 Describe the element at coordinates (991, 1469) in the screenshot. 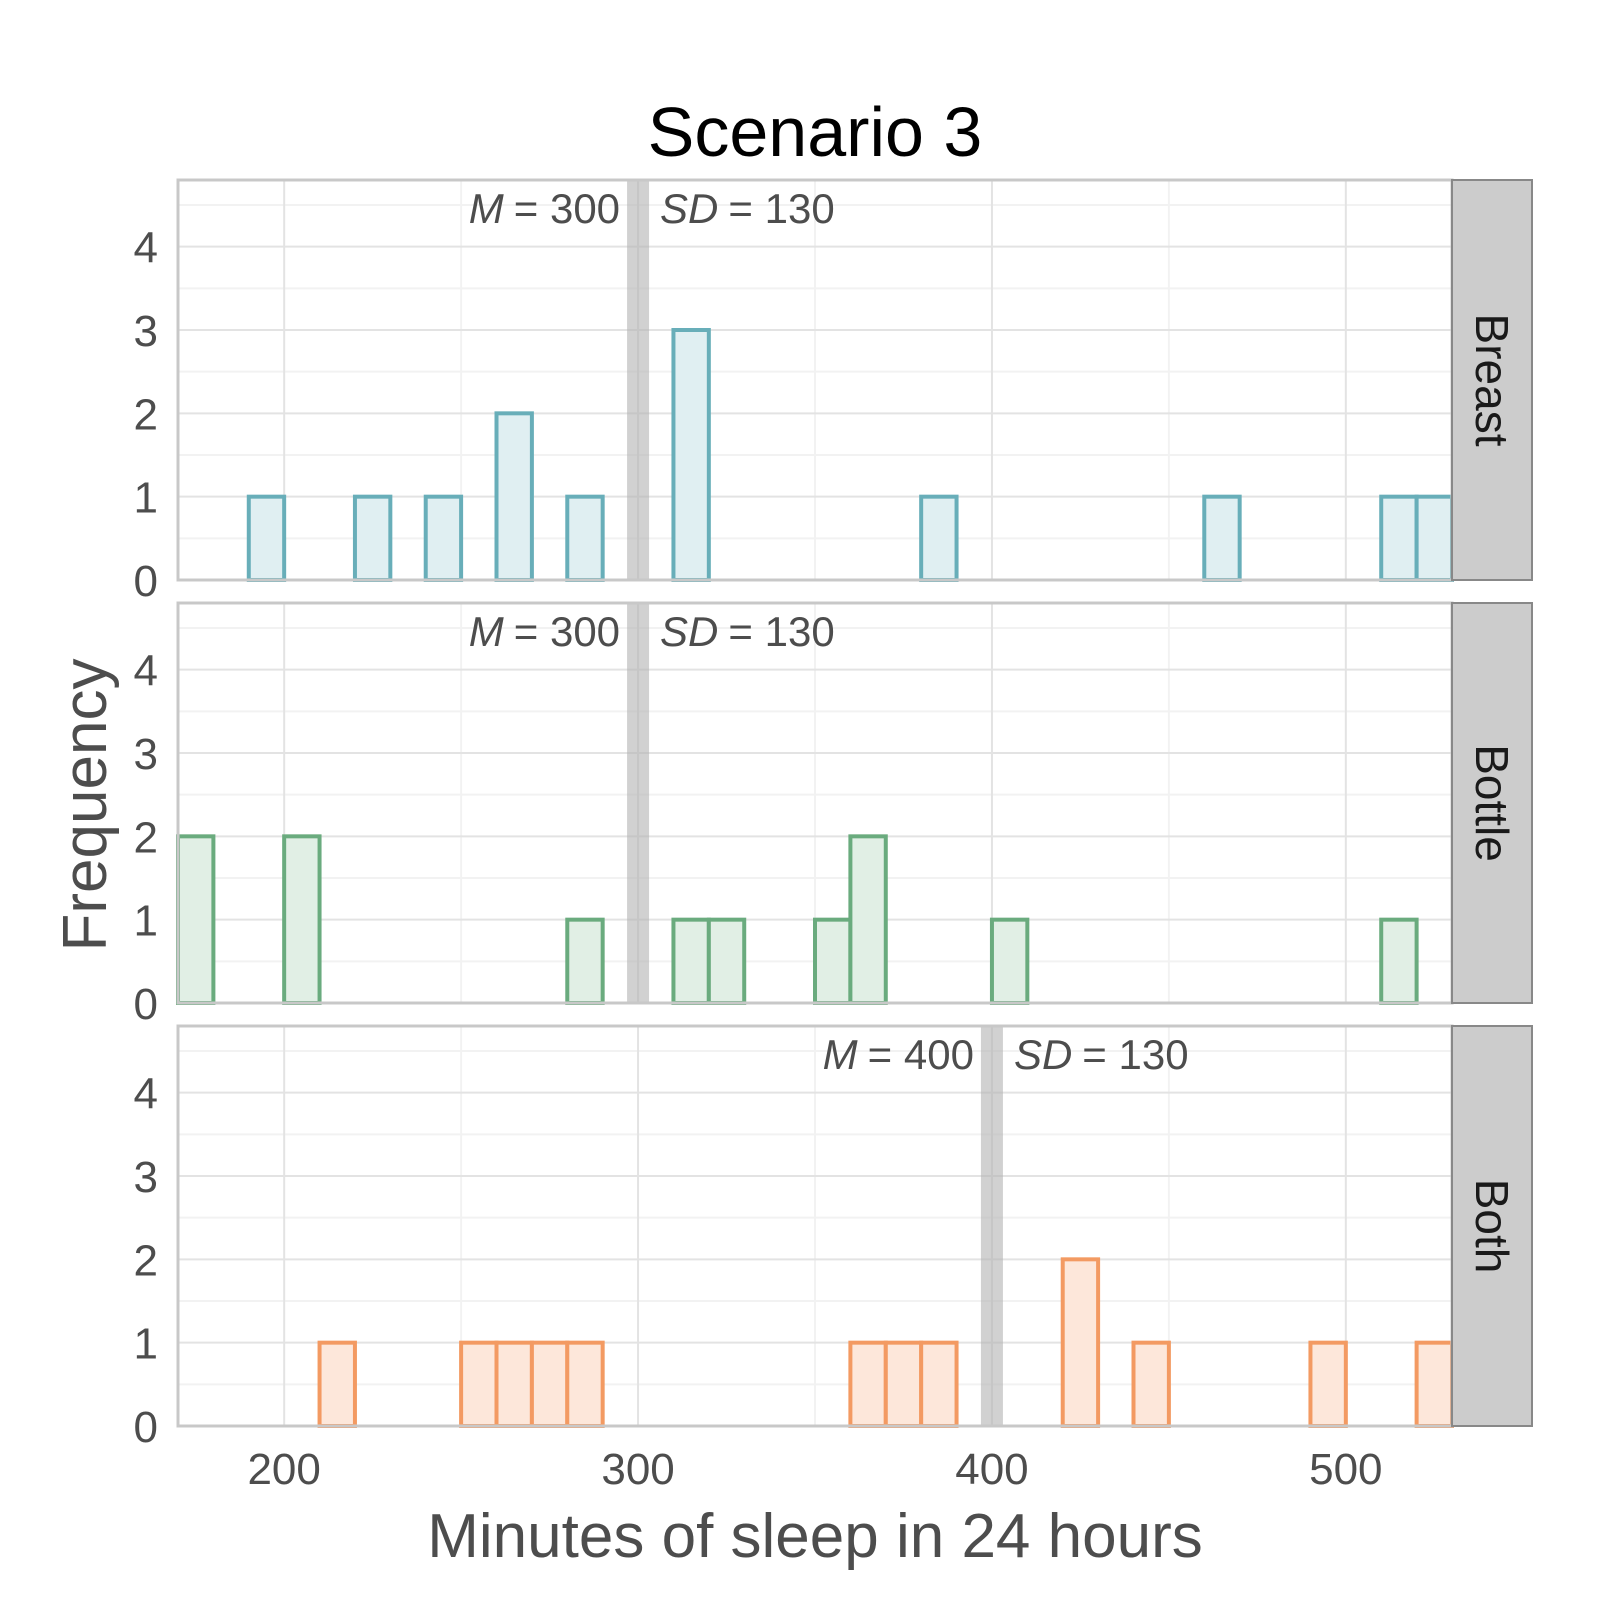

I see `x-tick-label: 400` at that location.